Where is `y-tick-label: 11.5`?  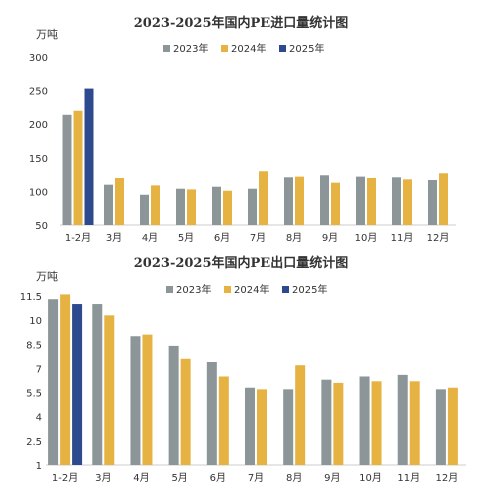
y-tick-label: 11.5 is located at coordinates (31, 297).